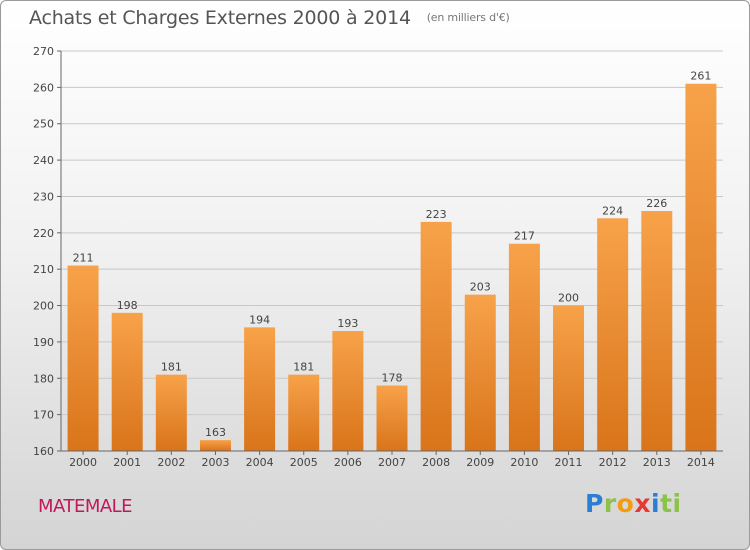 The height and width of the screenshot is (550, 750). What do you see at coordinates (215, 432) in the screenshot?
I see `data-label: 163` at bounding box center [215, 432].